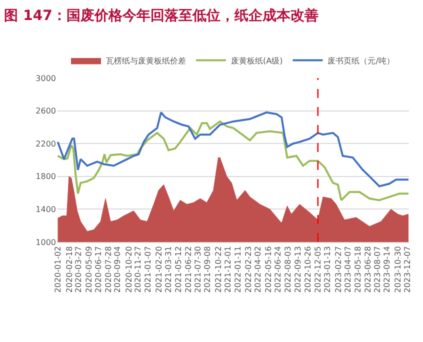  I want to click on x-tick-label: 2022-01-11, so click(238, 269).